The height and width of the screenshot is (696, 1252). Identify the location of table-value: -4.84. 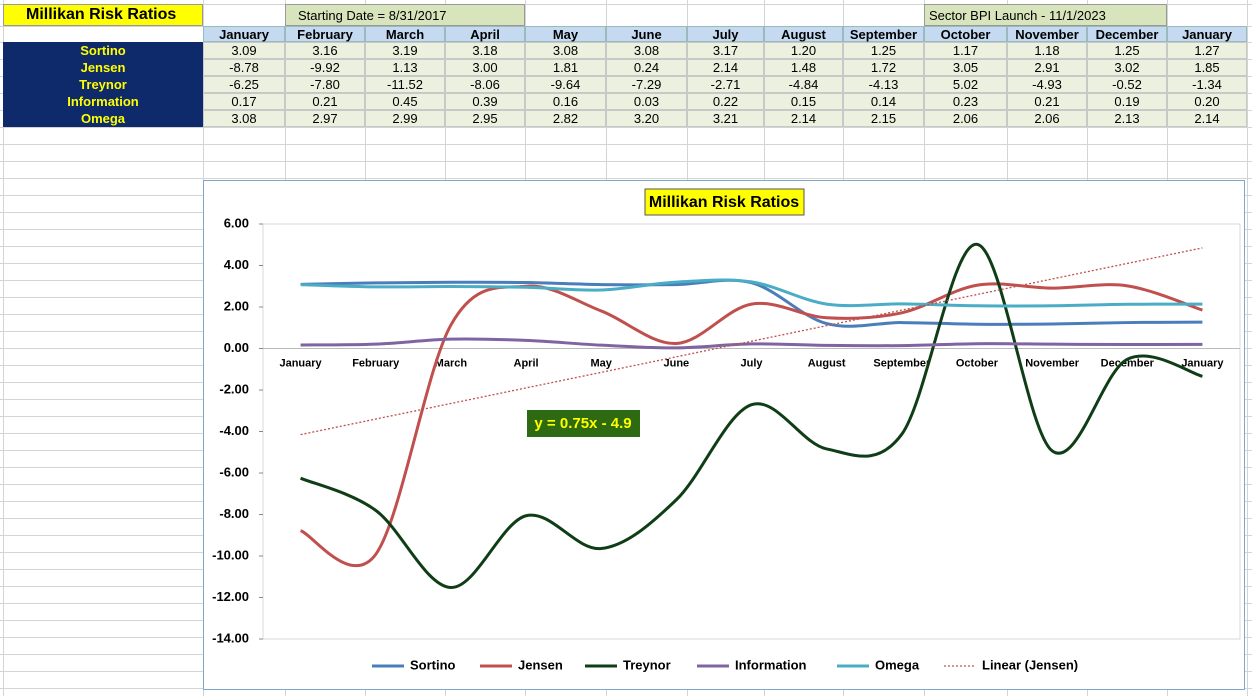
(803, 84).